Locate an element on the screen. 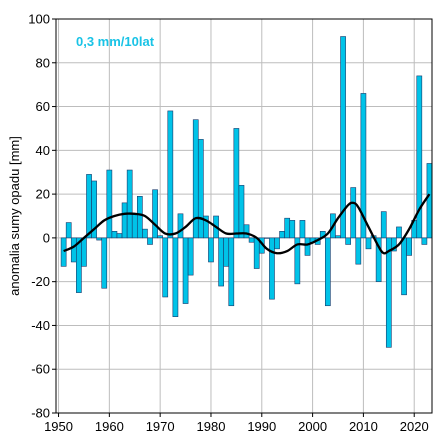  x-tick-label: 1980 is located at coordinates (211, 426).